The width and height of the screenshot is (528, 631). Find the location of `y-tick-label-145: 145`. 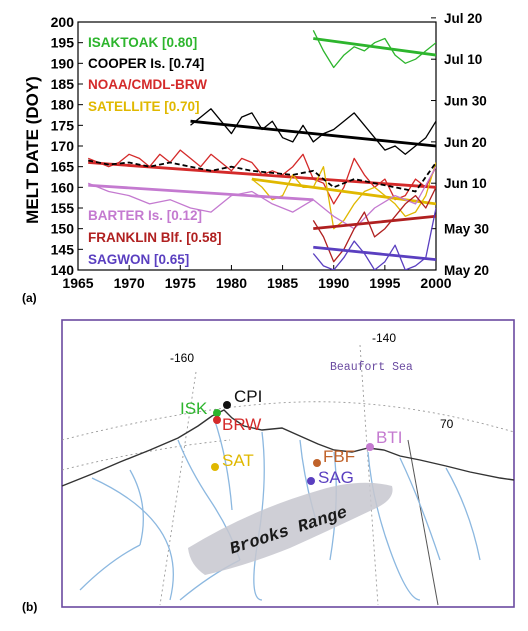

y-tick-label-145: 145 is located at coordinates (63, 249).